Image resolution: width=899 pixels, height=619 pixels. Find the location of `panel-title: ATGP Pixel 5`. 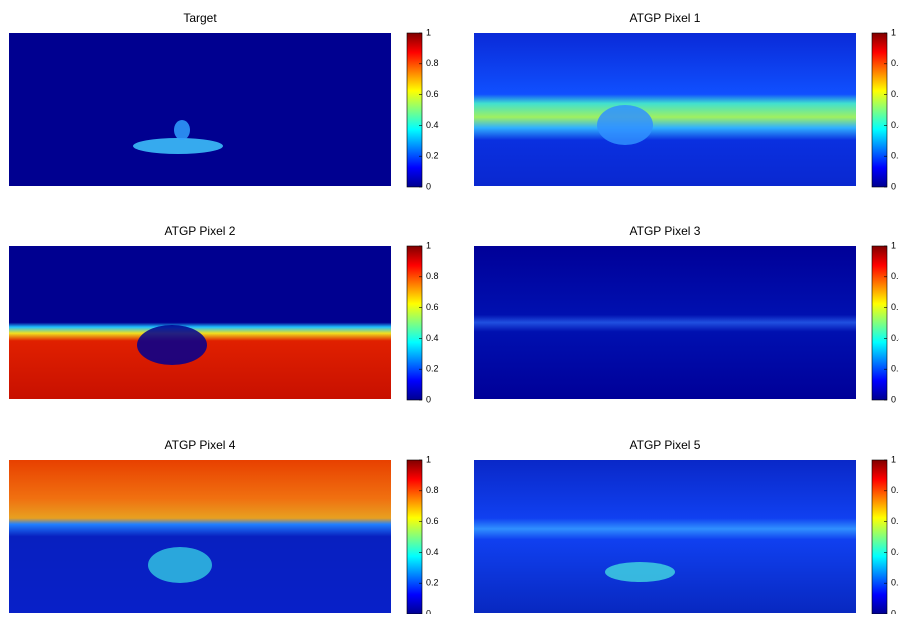

panel-title: ATGP Pixel 5 is located at coordinates (665, 445).